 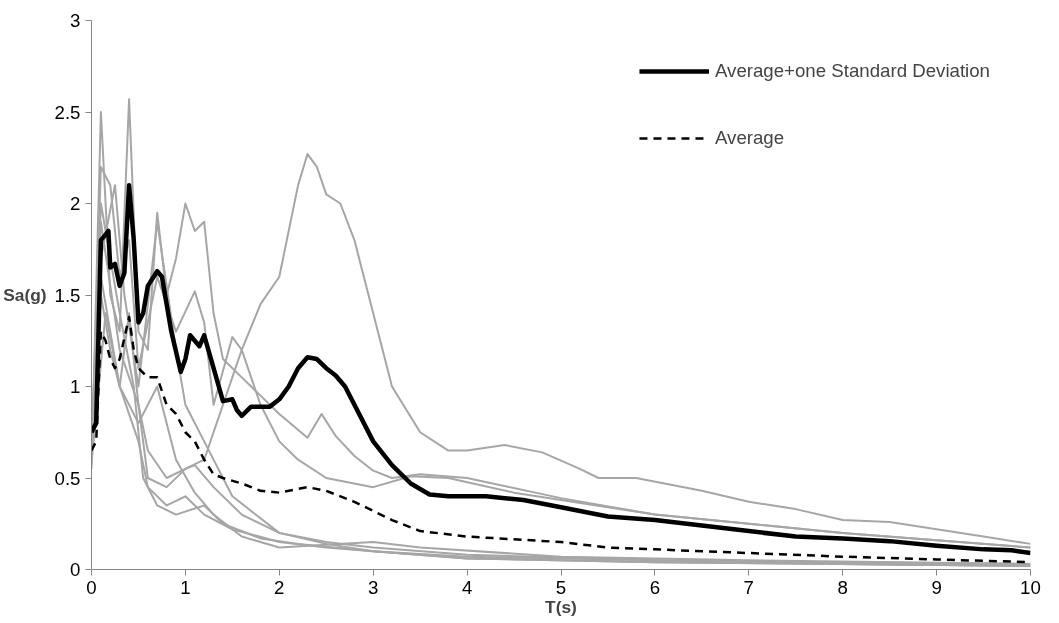 I want to click on legend-label: Average, so click(x=749, y=138).